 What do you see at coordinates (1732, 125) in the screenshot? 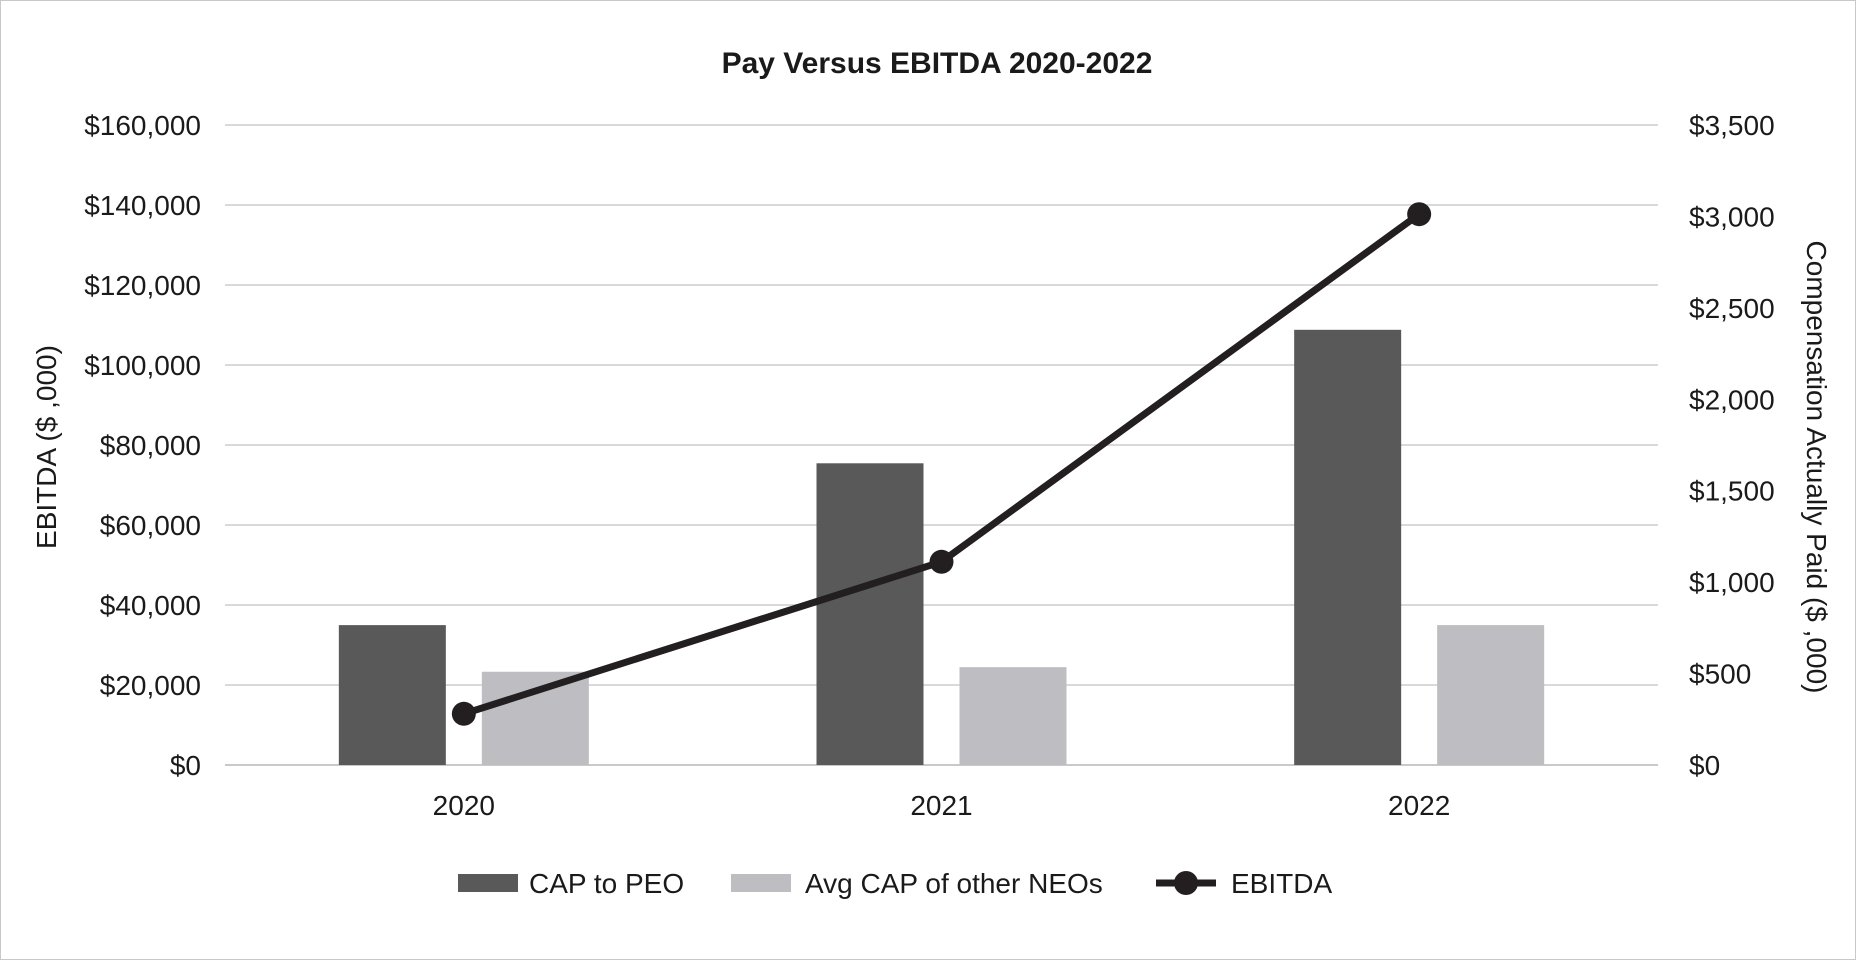
I see `right-tick-label: $3,500` at bounding box center [1732, 125].